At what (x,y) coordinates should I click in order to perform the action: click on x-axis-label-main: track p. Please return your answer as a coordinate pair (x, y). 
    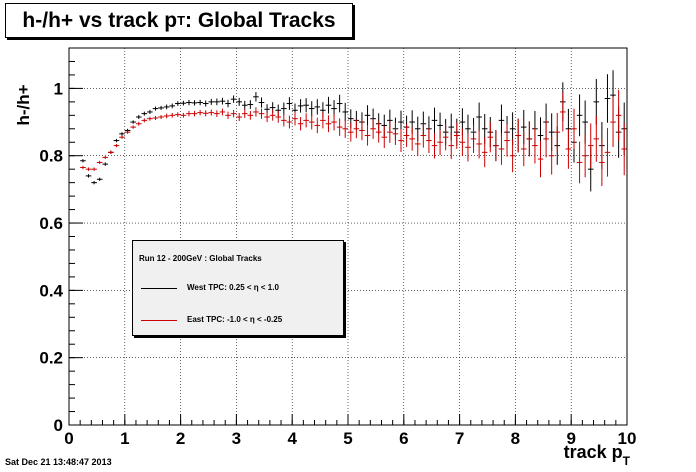
    Looking at the image, I should click on (593, 452).